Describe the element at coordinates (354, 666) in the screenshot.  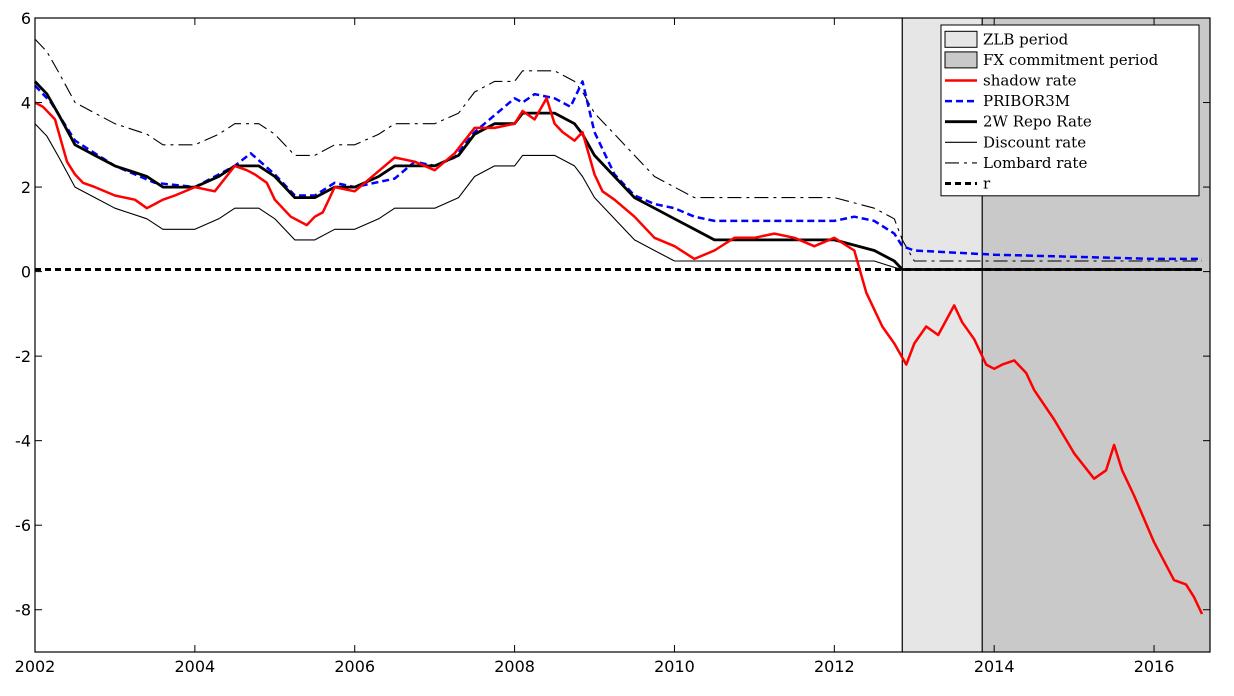
I see `x-tick-label: 2006` at that location.